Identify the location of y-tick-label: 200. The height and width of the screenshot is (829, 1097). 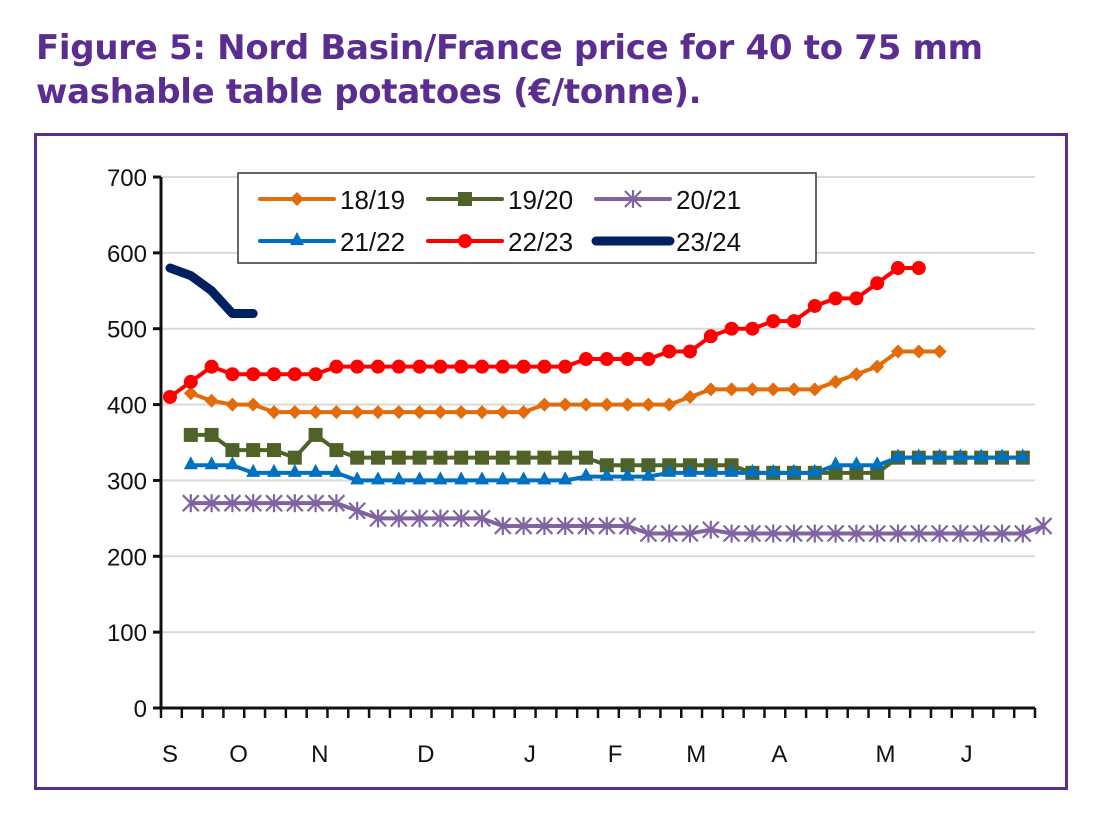
(127, 557).